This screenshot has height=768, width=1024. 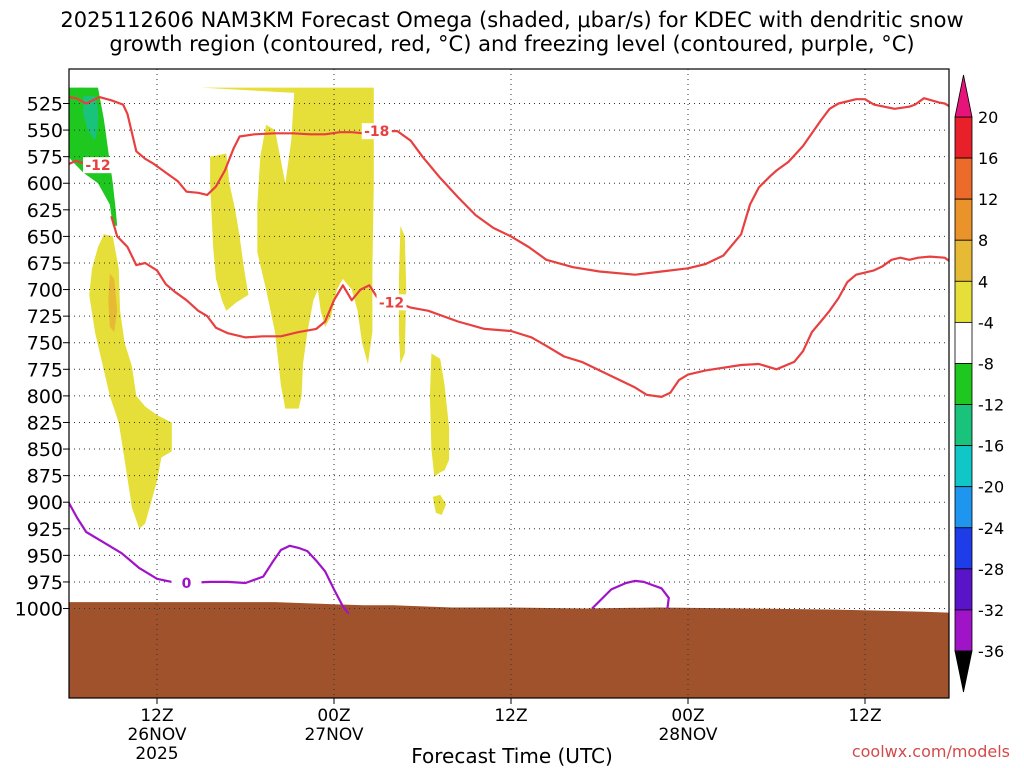 I want to click on contour-label: -18, so click(x=376, y=132).